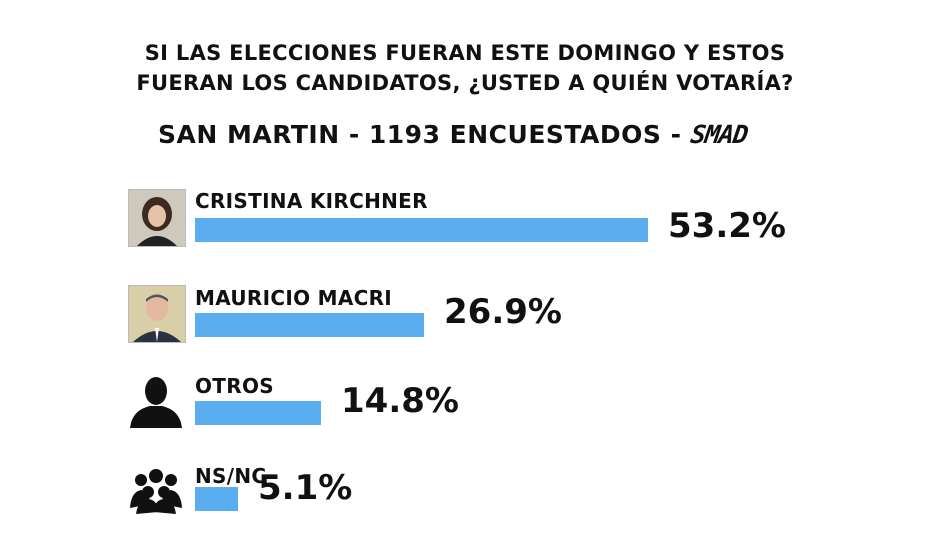 Image resolution: width=950 pixels, height=542 pixels. What do you see at coordinates (503, 312) in the screenshot?
I see `bar-value-label: 26.9%` at bounding box center [503, 312].